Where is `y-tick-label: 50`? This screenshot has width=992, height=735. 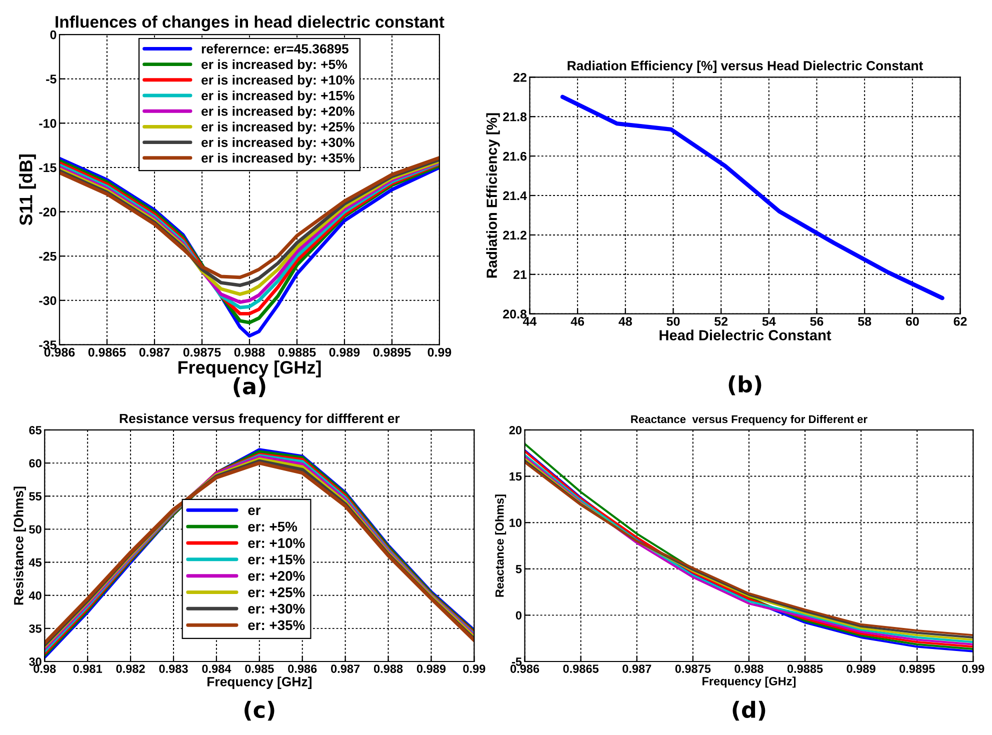 y-tick-label: 50 is located at coordinates (35, 529).